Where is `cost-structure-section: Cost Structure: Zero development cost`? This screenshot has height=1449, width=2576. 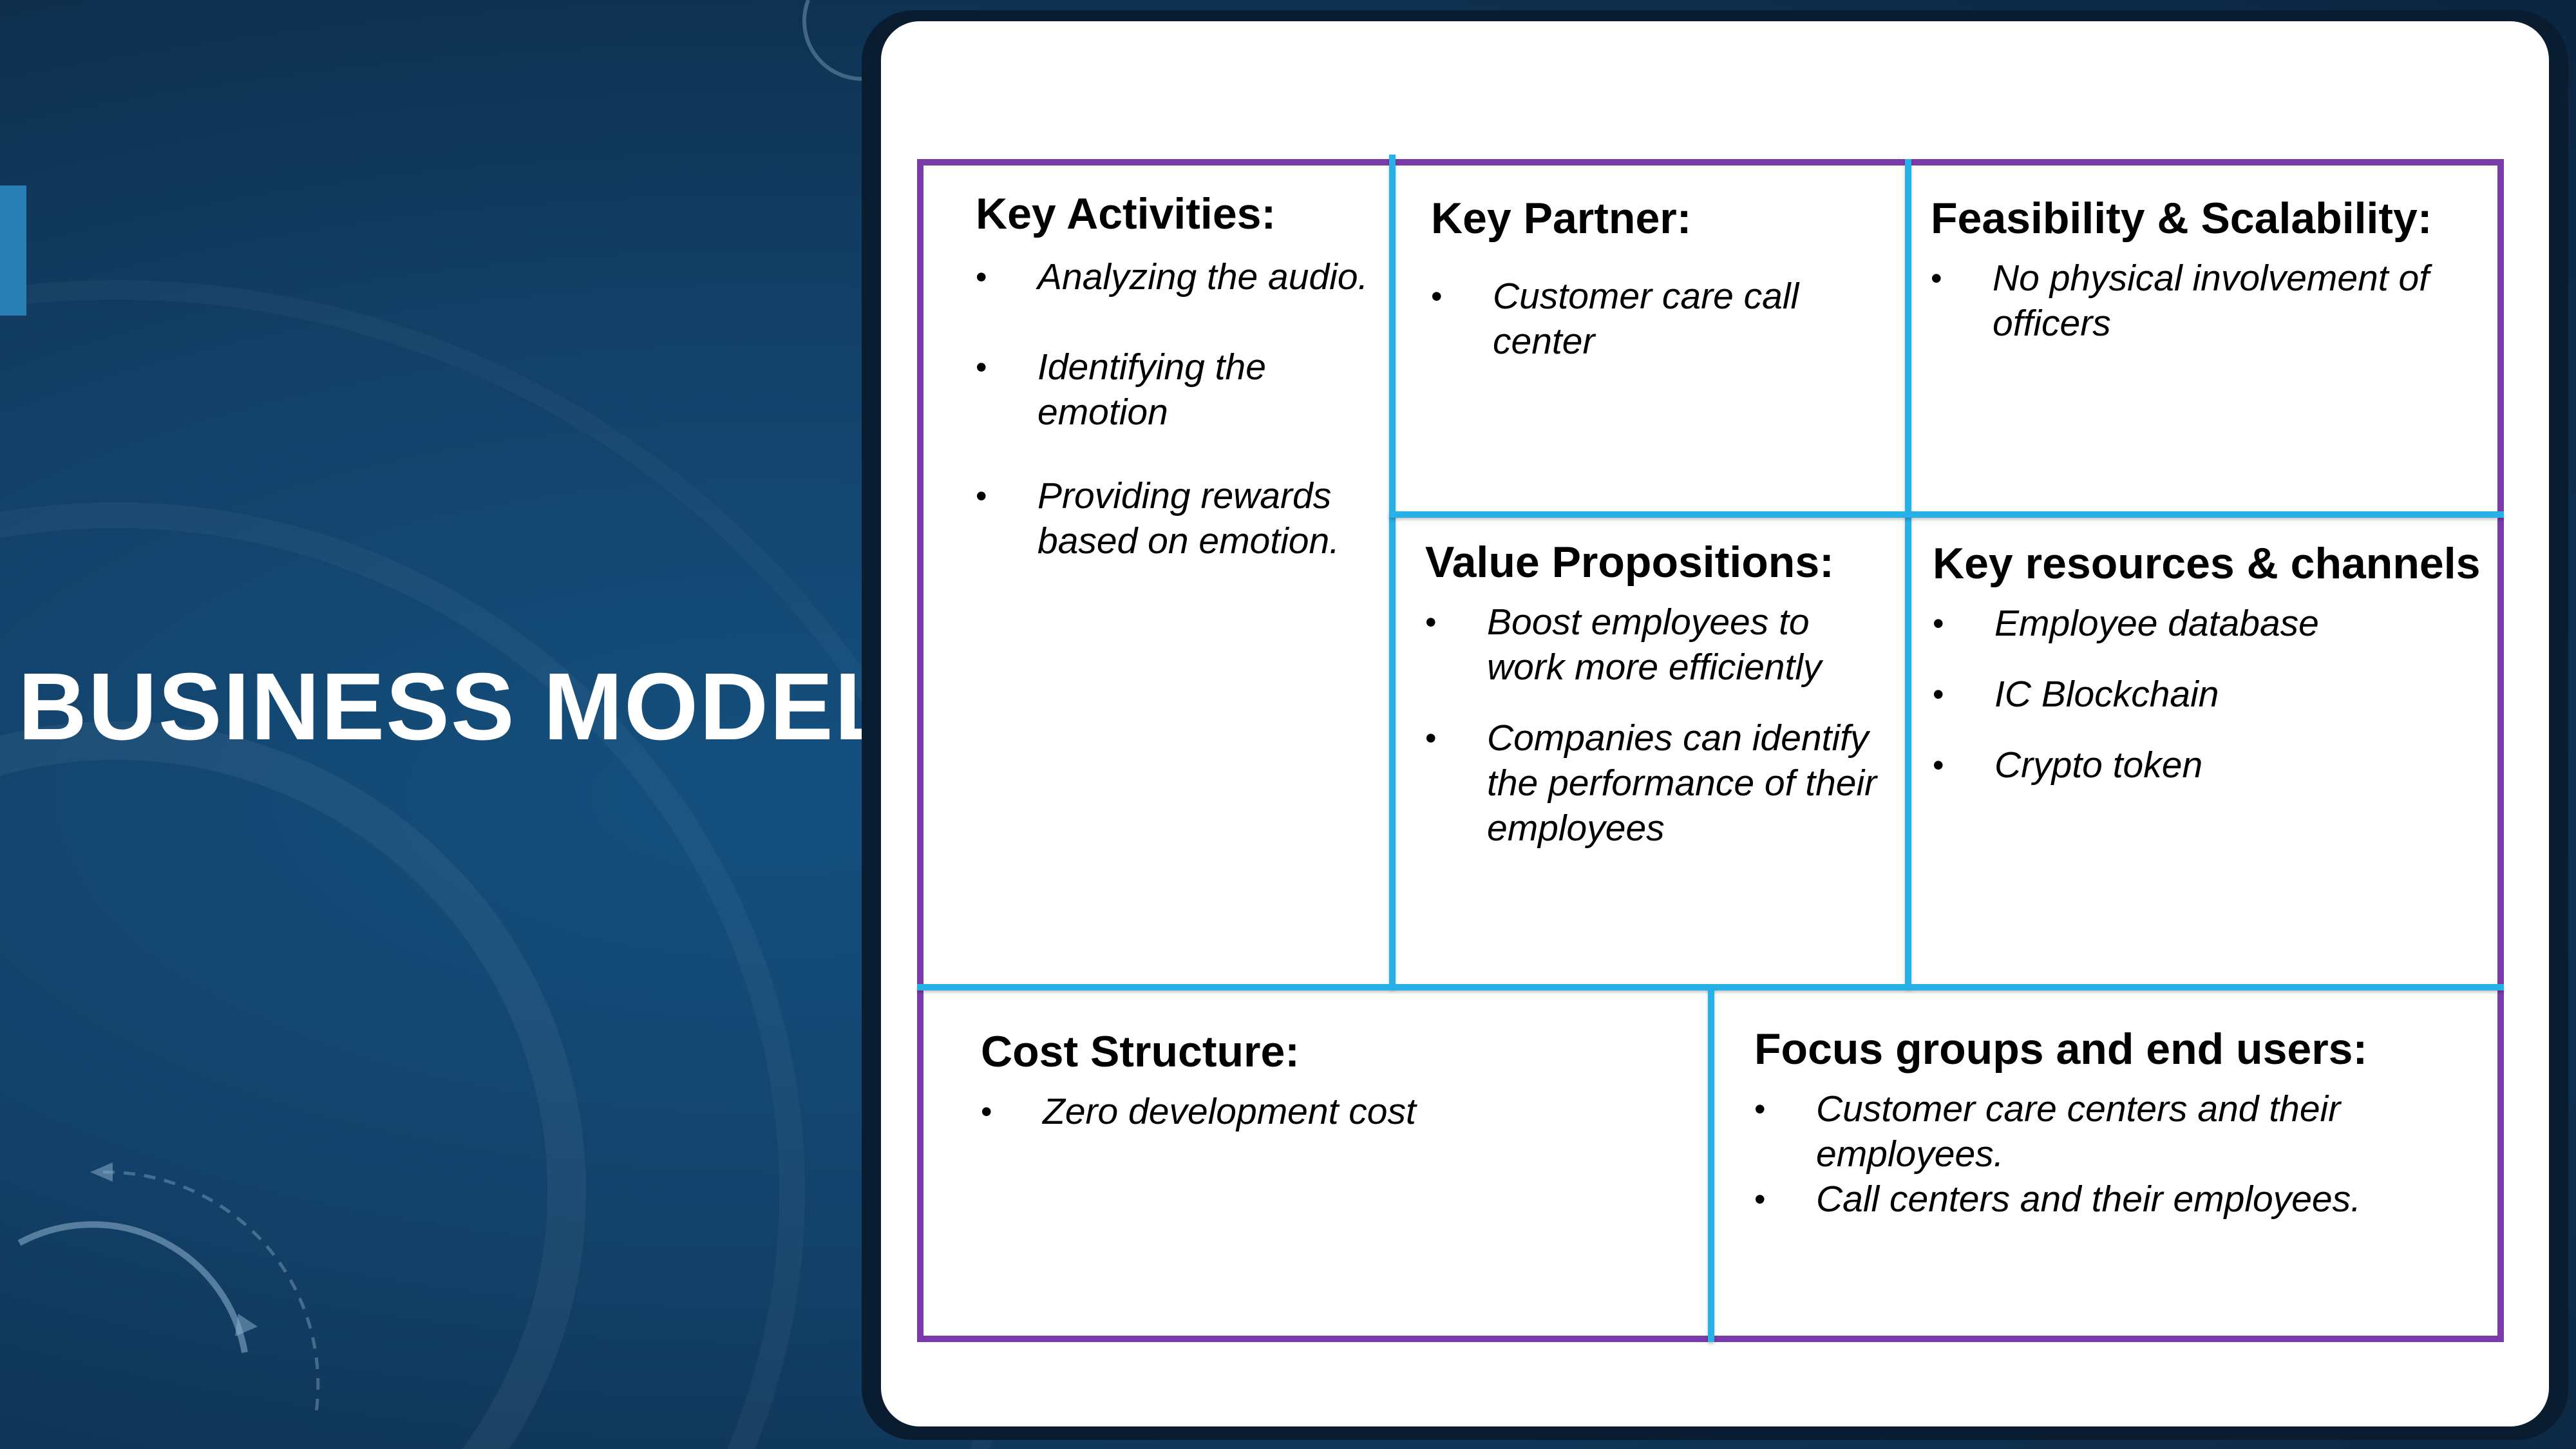
cost-structure-section: Cost Structure: Zero development cost is located at coordinates (1335, 1081).